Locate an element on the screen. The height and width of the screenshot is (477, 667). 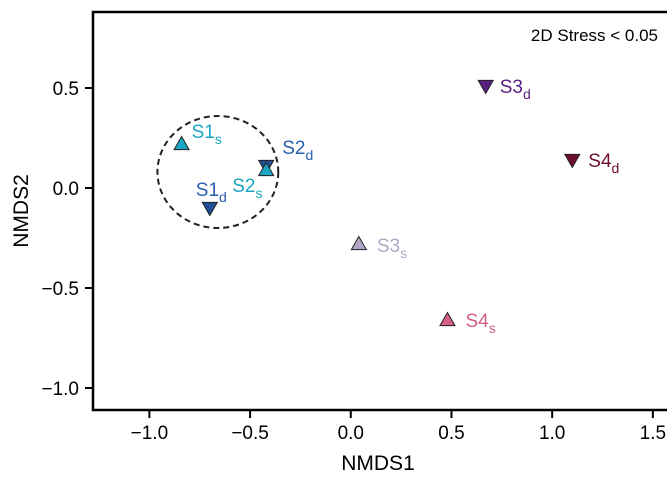
point-marker-s4-d is located at coordinates (572, 161).